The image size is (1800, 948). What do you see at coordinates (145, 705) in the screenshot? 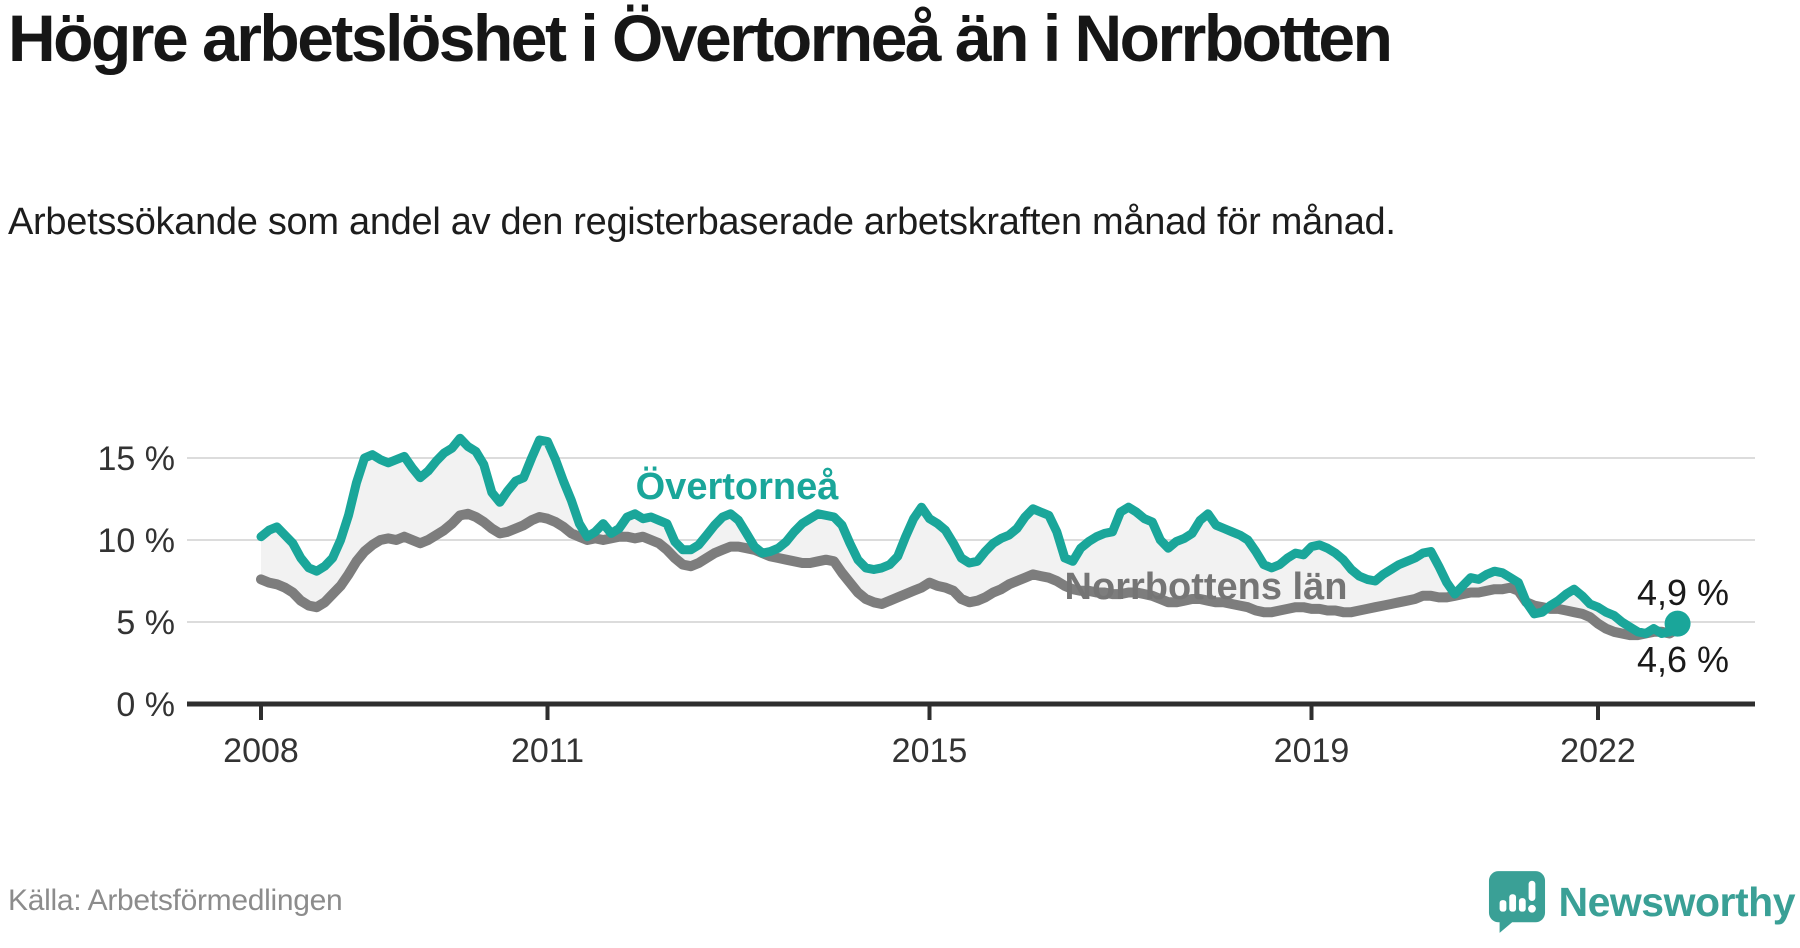
I see `y-axis-tick-label: 0 %` at bounding box center [145, 705].